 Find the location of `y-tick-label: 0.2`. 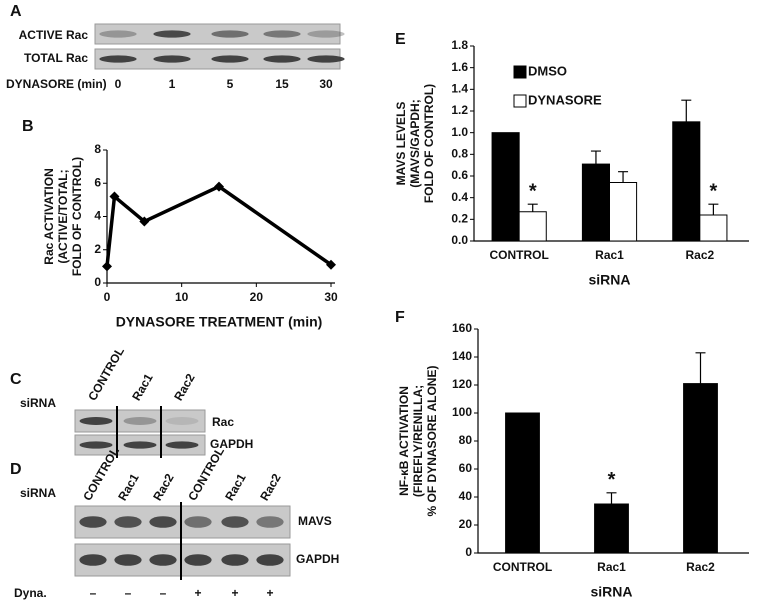

y-tick-label: 0.2 is located at coordinates (459, 219).